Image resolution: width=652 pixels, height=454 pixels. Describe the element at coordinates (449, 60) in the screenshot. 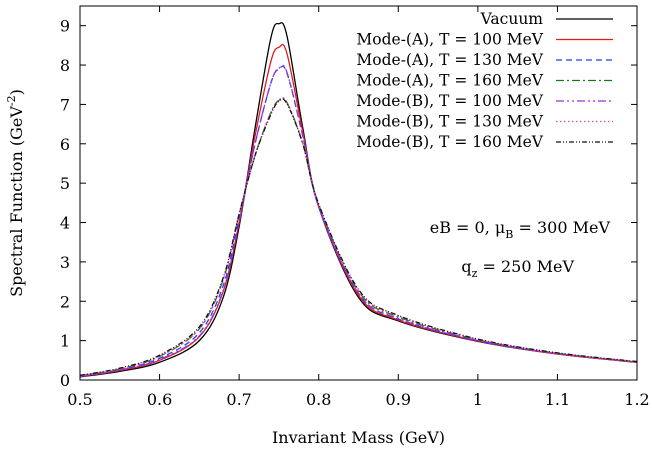

I see `legend-label: Mode-(A), T = 130 MeV` at that location.